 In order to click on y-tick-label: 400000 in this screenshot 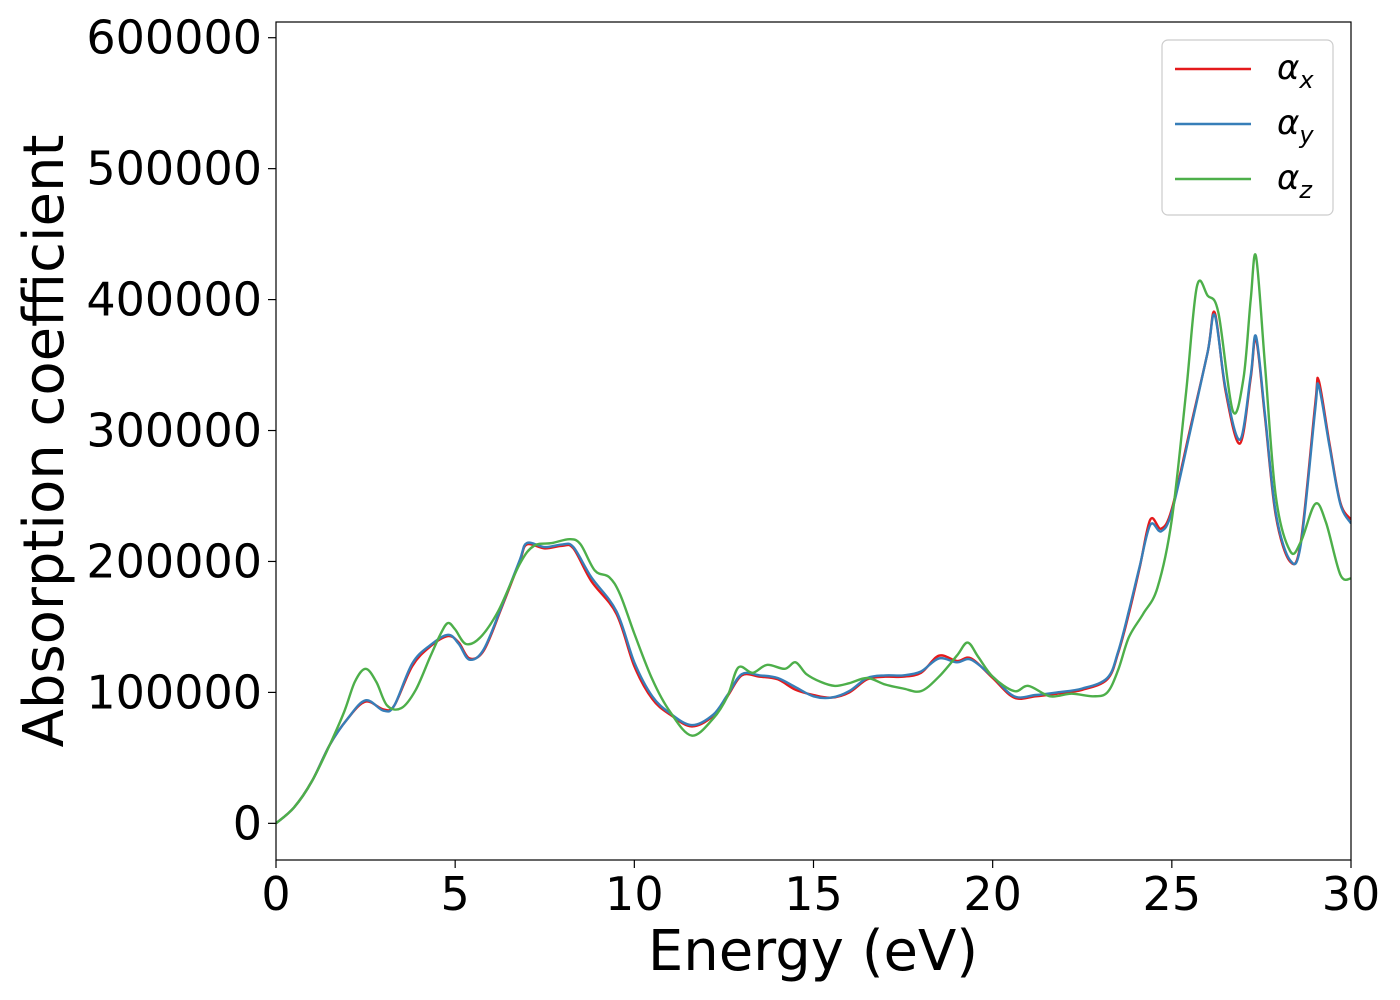, I will do `click(174, 300)`.